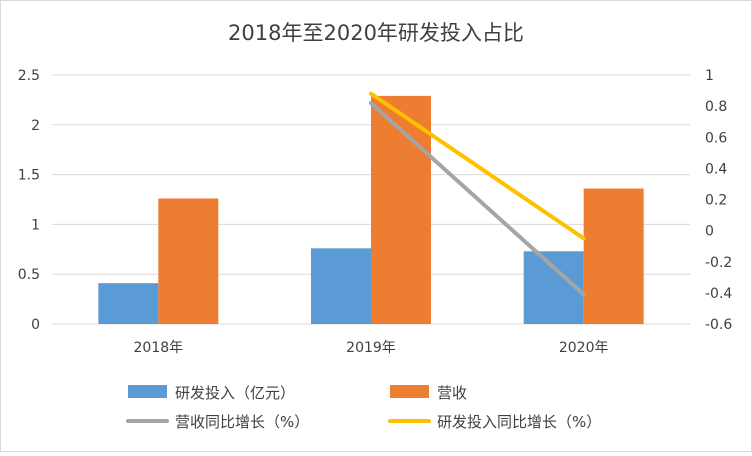 This screenshot has height=456, width=752. I want to click on legend-label: 研发投入同比增长（%）, so click(519, 422).